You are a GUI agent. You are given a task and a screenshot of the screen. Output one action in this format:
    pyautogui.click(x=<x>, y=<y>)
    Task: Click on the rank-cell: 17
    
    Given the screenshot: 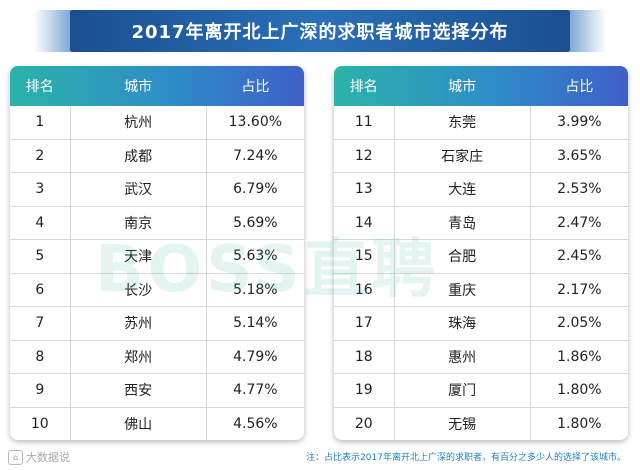 What is the action you would take?
    pyautogui.click(x=363, y=323)
    